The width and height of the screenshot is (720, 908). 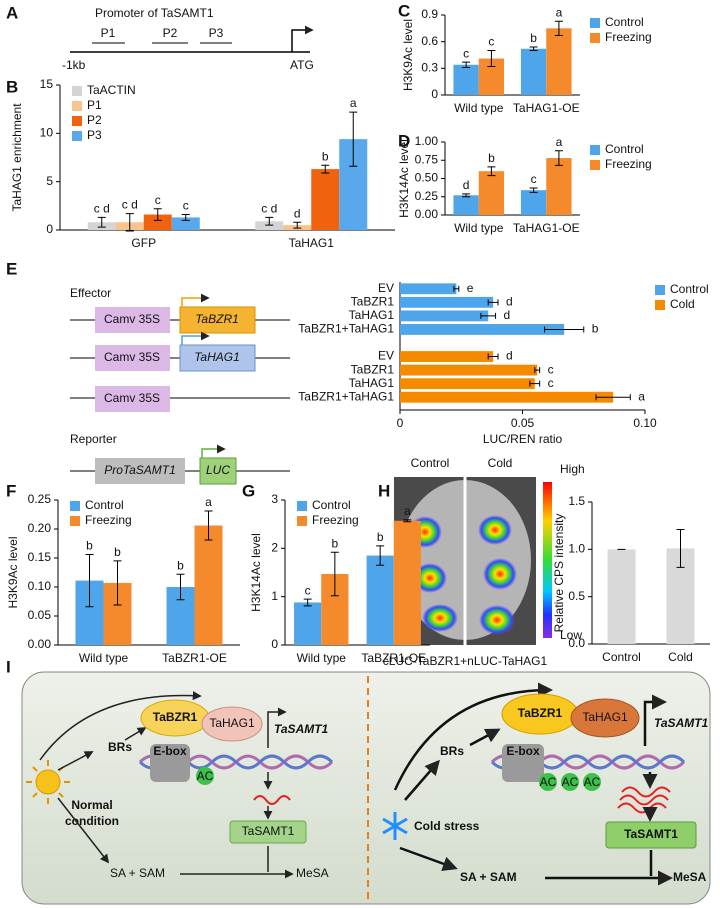 I want to click on region-label: P1, so click(x=108, y=33).